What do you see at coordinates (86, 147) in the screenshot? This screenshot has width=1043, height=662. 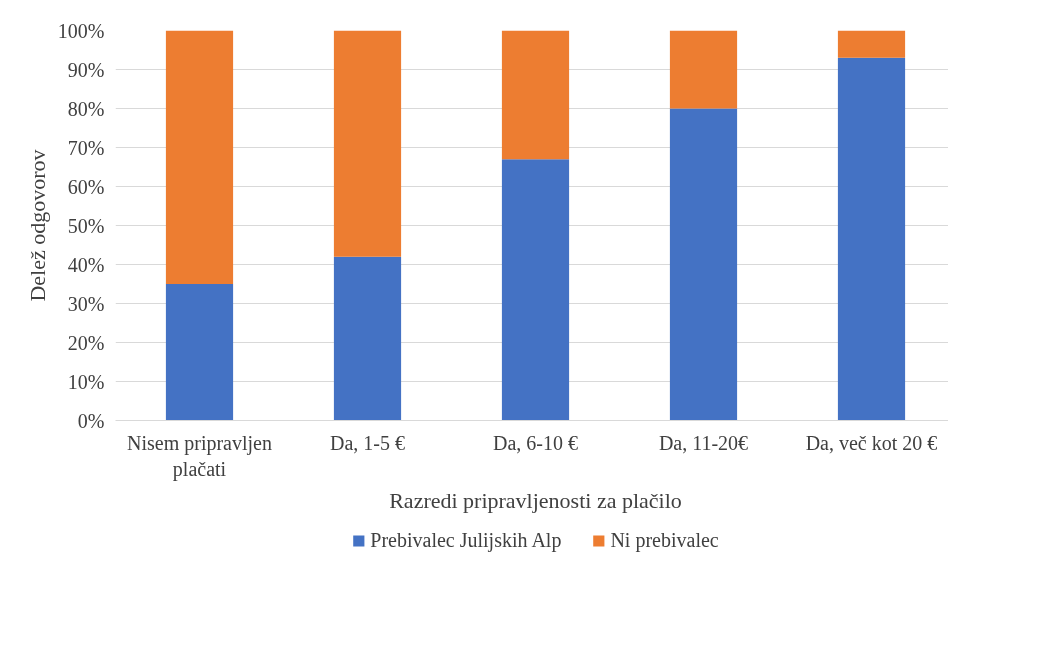 I see `y-tick-label: 70%` at bounding box center [86, 147].